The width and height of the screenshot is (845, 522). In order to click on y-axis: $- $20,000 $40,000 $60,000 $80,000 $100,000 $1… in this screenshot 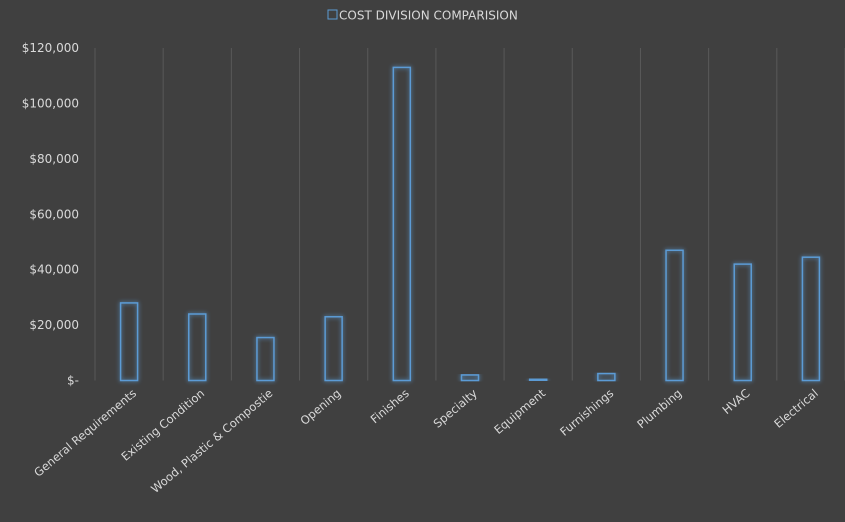, I will do `click(50, 214)`.